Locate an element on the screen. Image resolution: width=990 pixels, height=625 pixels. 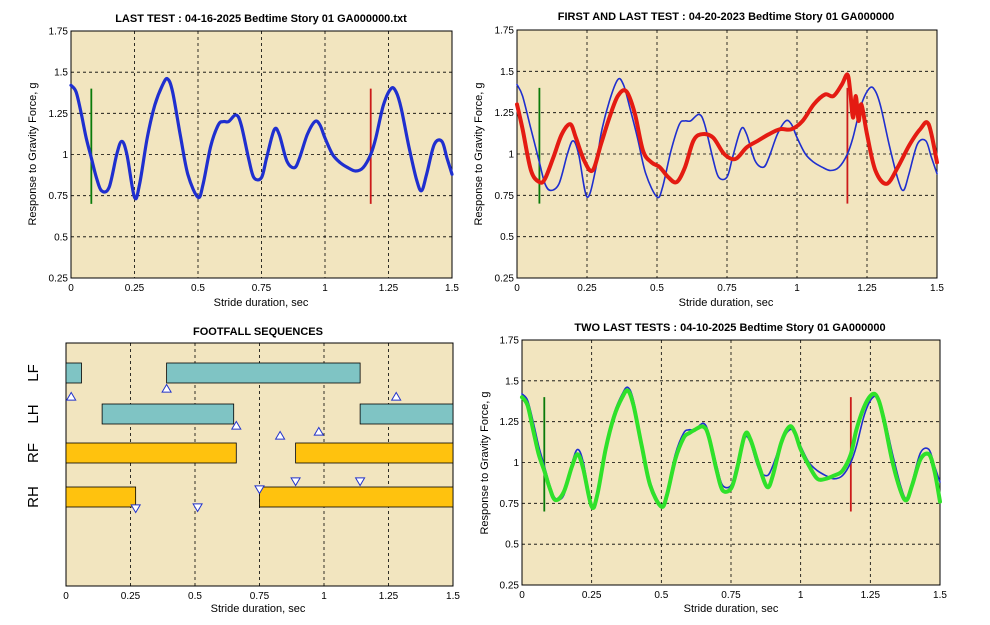
tick-labels: 0 0.25 0.5 0.75 1 1.25 1.5 is located at coordinates (261, 596).